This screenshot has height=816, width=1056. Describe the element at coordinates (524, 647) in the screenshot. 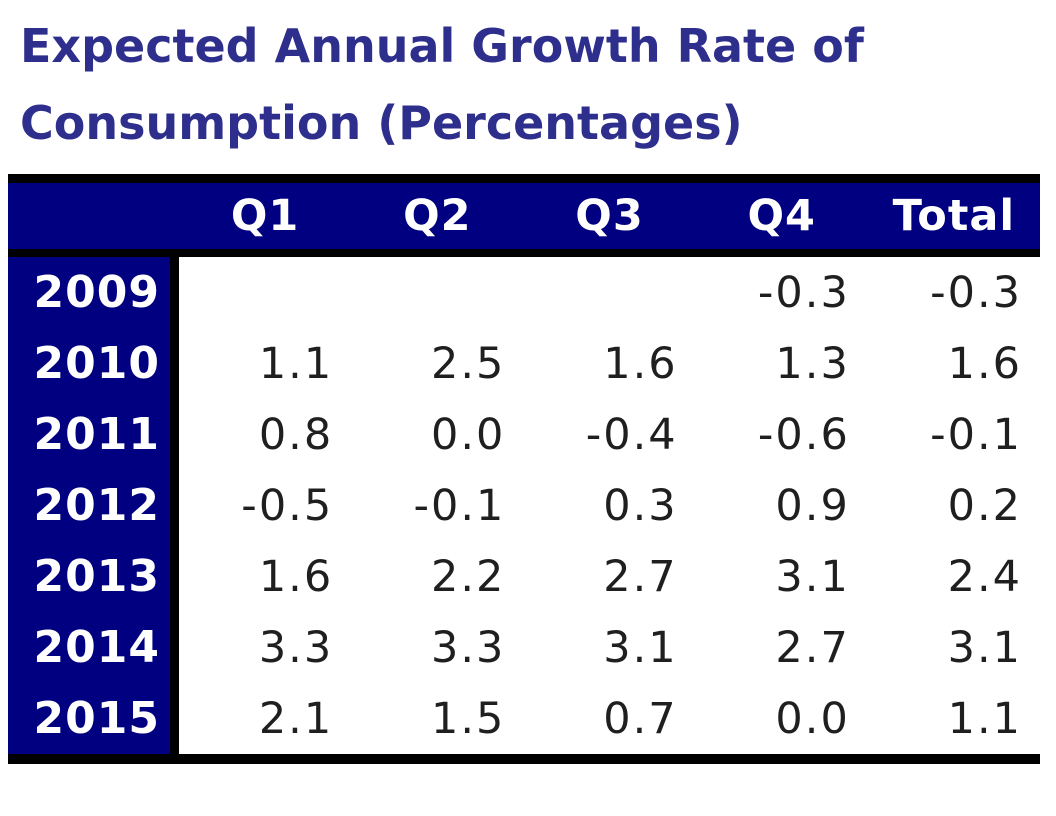

I see `table-row: 2014 3.3 3.3 3.1 2.7 3.1` at that location.